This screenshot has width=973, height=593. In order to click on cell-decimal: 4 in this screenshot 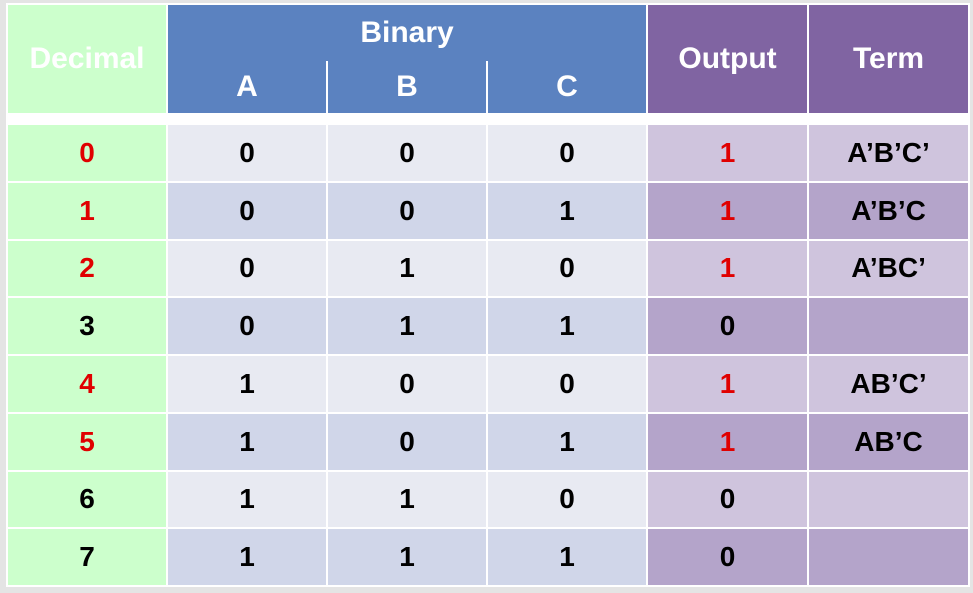, I will do `click(87, 384)`.